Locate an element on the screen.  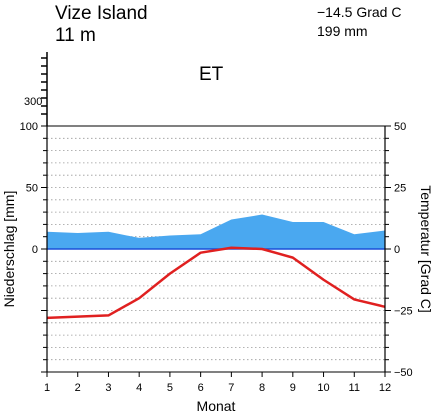
precip-area-layer is located at coordinates (216, 232).